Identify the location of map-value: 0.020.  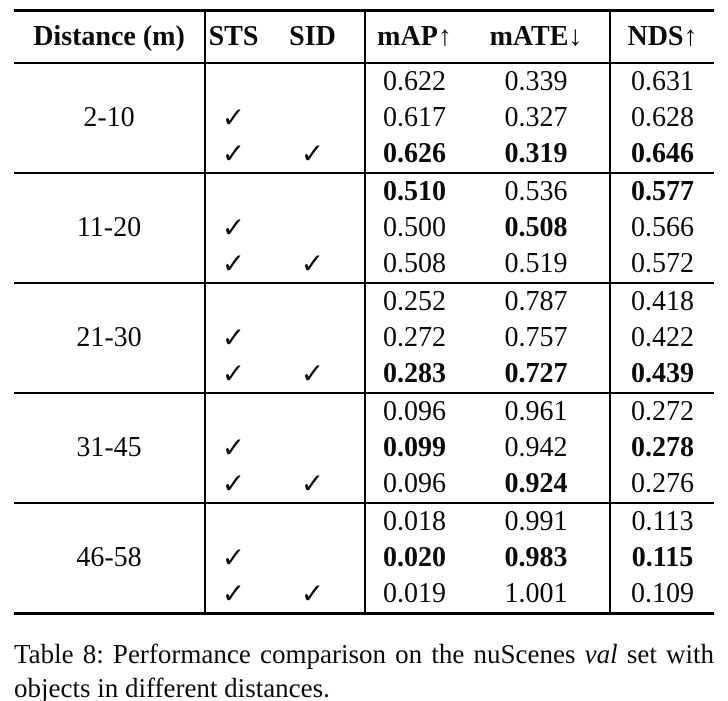
(413, 558).